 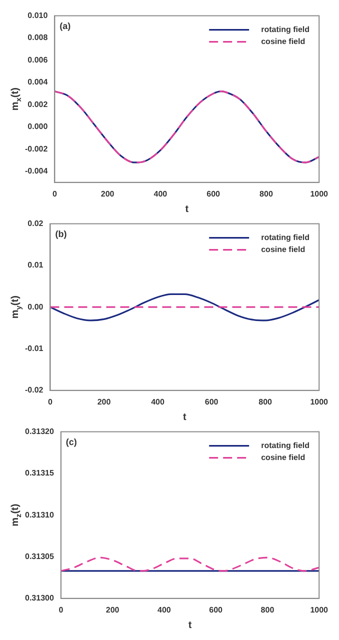 What do you see at coordinates (34, 348) in the screenshot?
I see `y-tick-label: -0.01` at bounding box center [34, 348].